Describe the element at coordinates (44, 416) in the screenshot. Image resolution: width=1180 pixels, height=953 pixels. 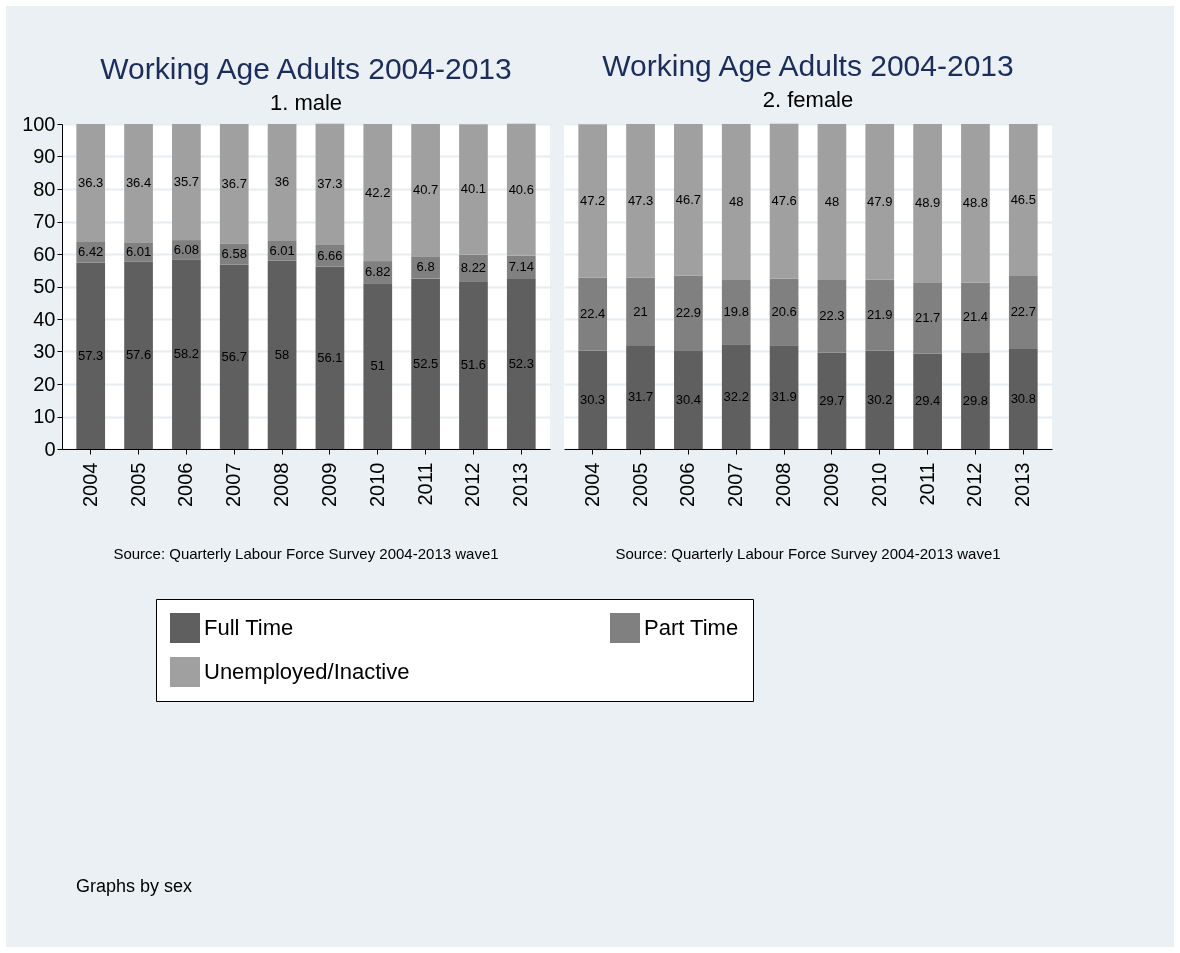
I see `y-tick-label: 10` at that location.